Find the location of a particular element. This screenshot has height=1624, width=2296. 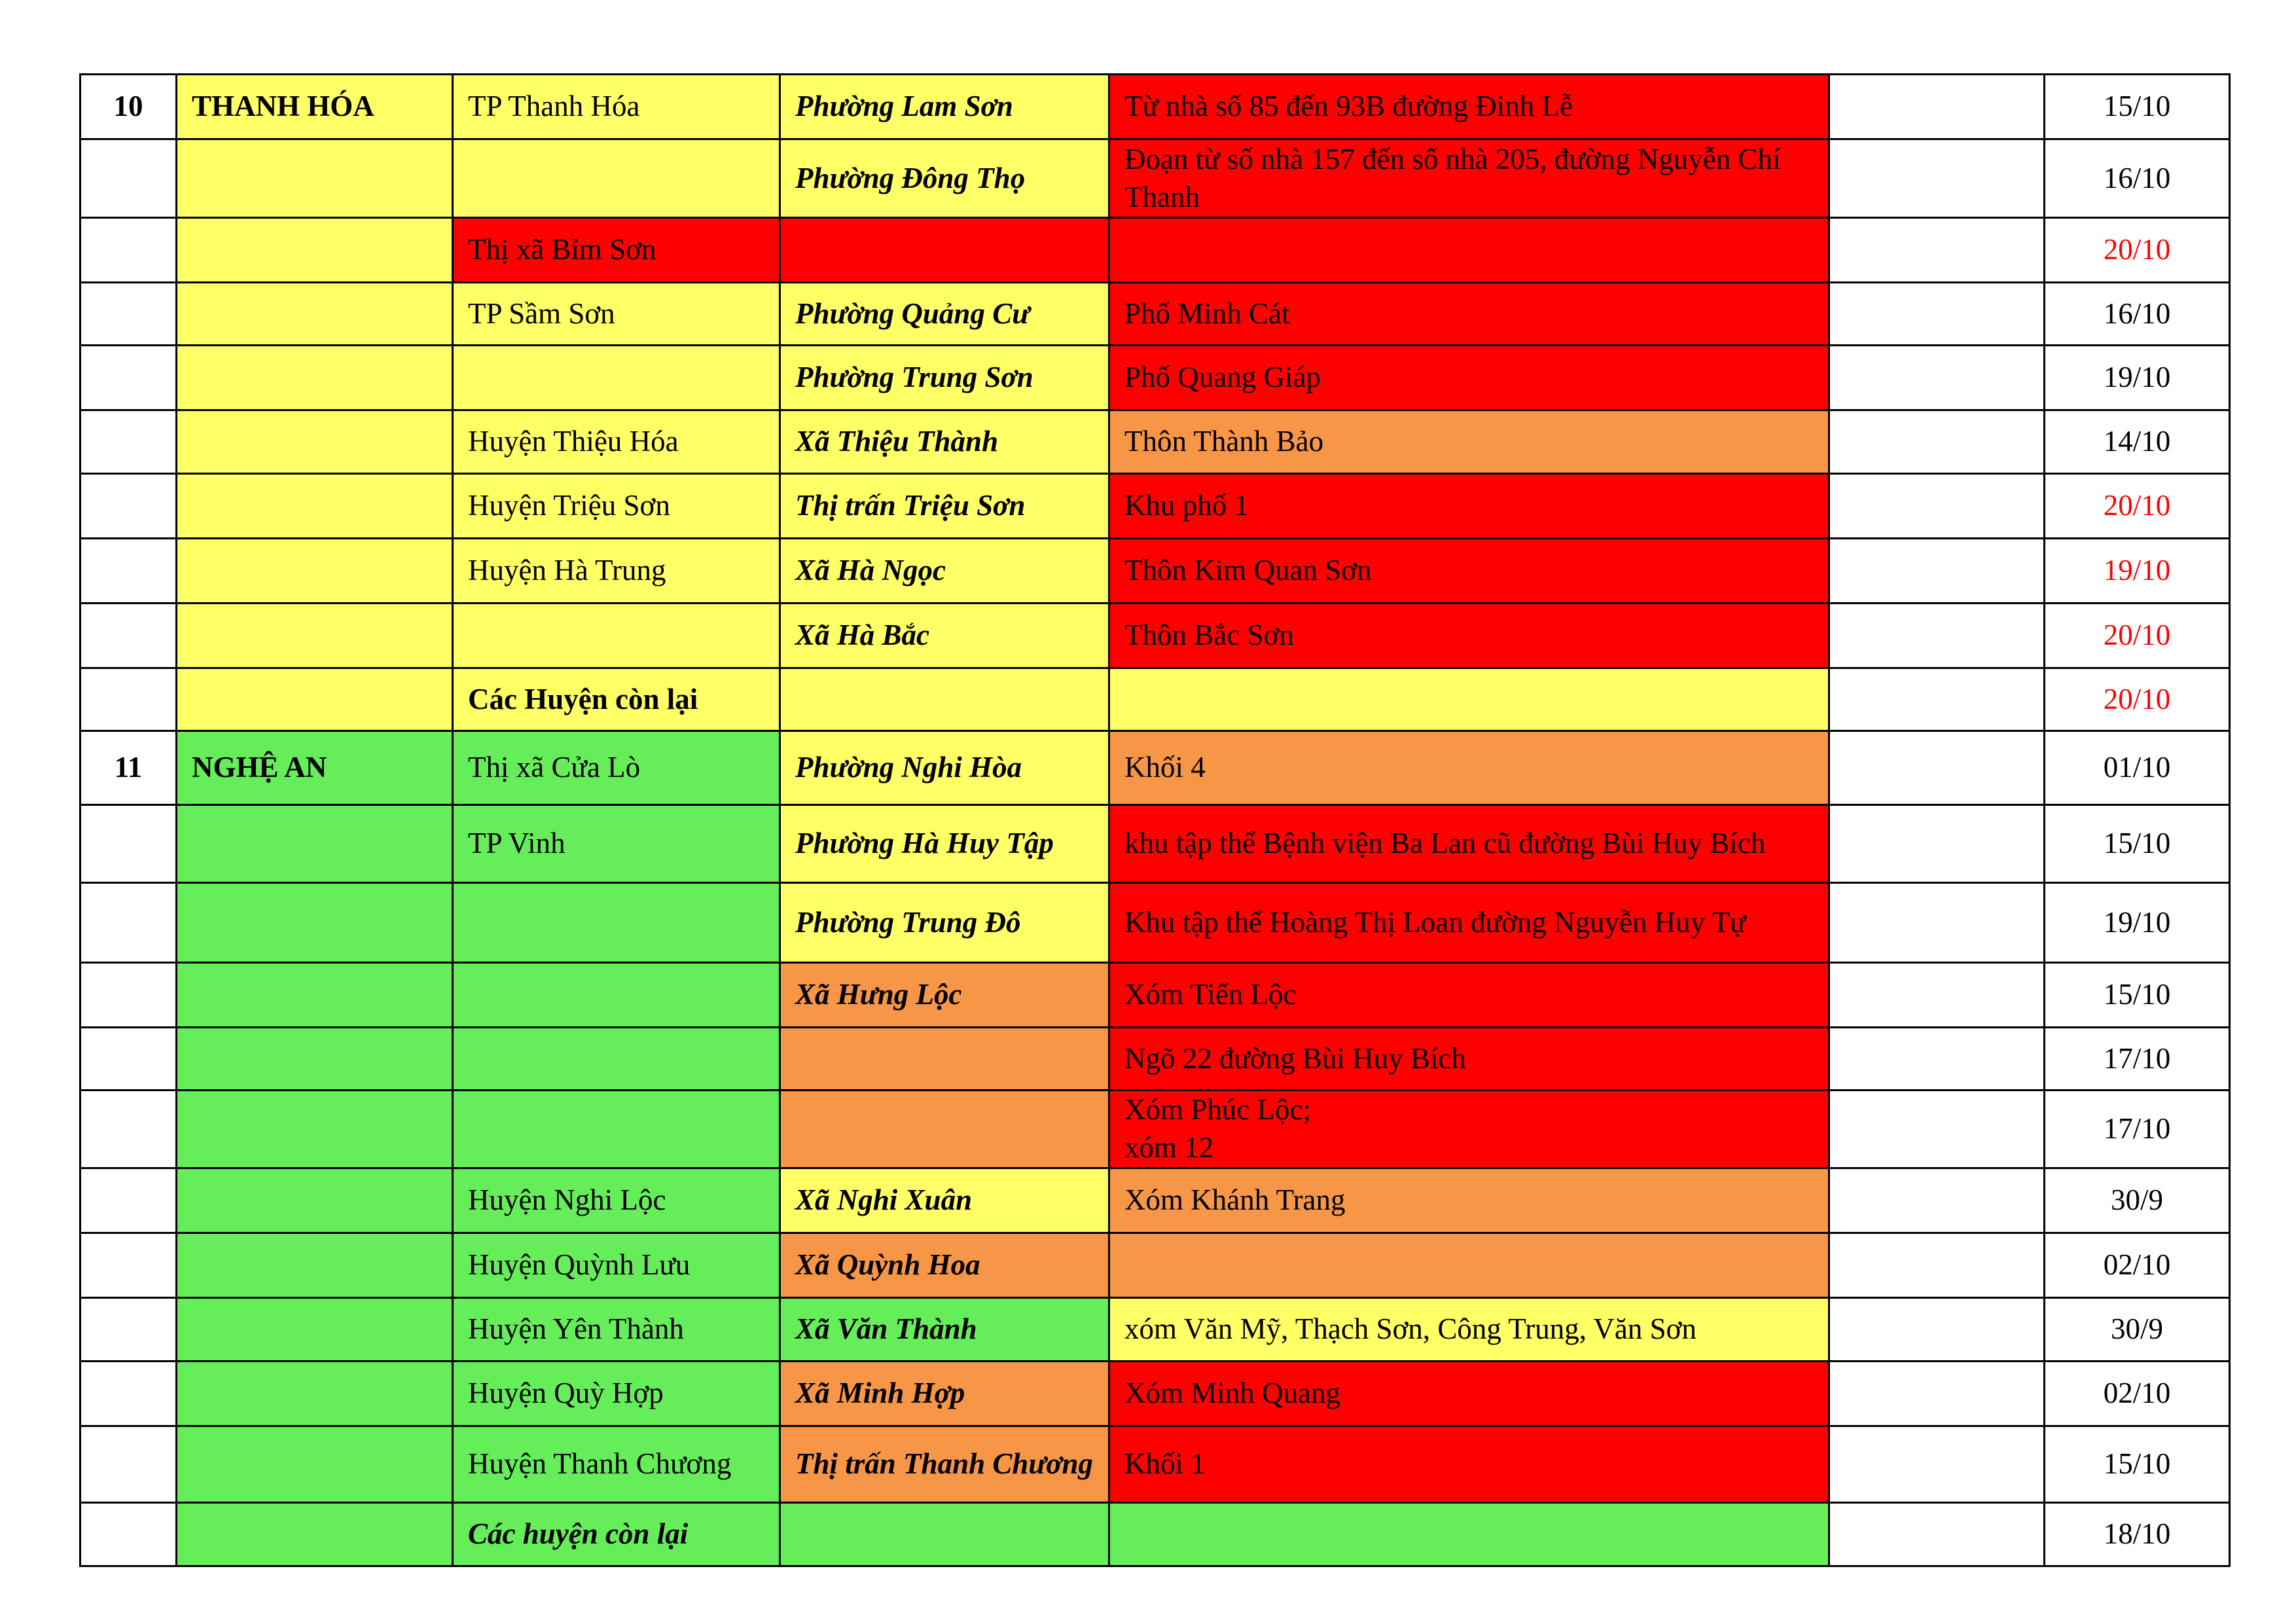

date-cell: 17/10 is located at coordinates (2137, 1129).